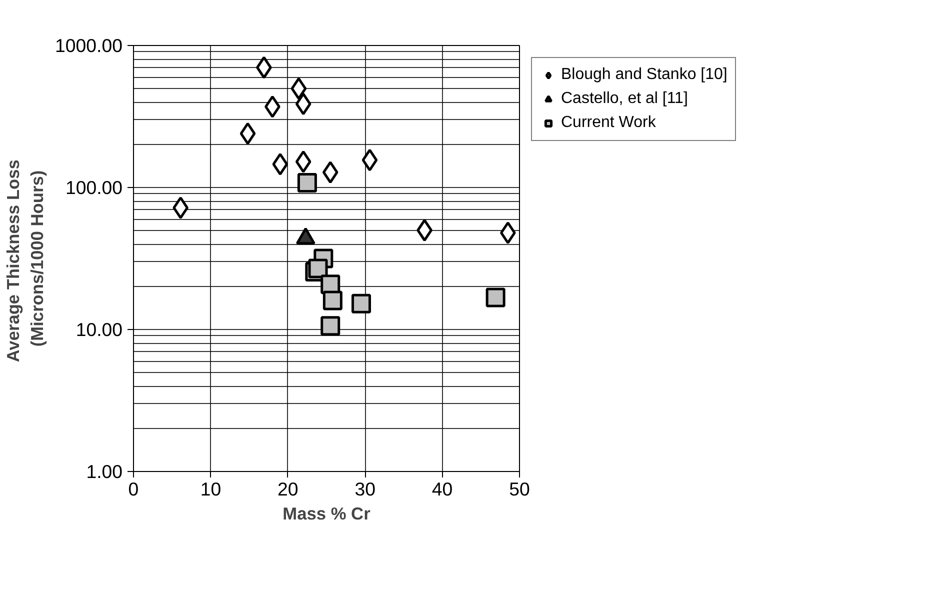  Describe the element at coordinates (519, 489) in the screenshot. I see `x-tick-label: 50` at that location.